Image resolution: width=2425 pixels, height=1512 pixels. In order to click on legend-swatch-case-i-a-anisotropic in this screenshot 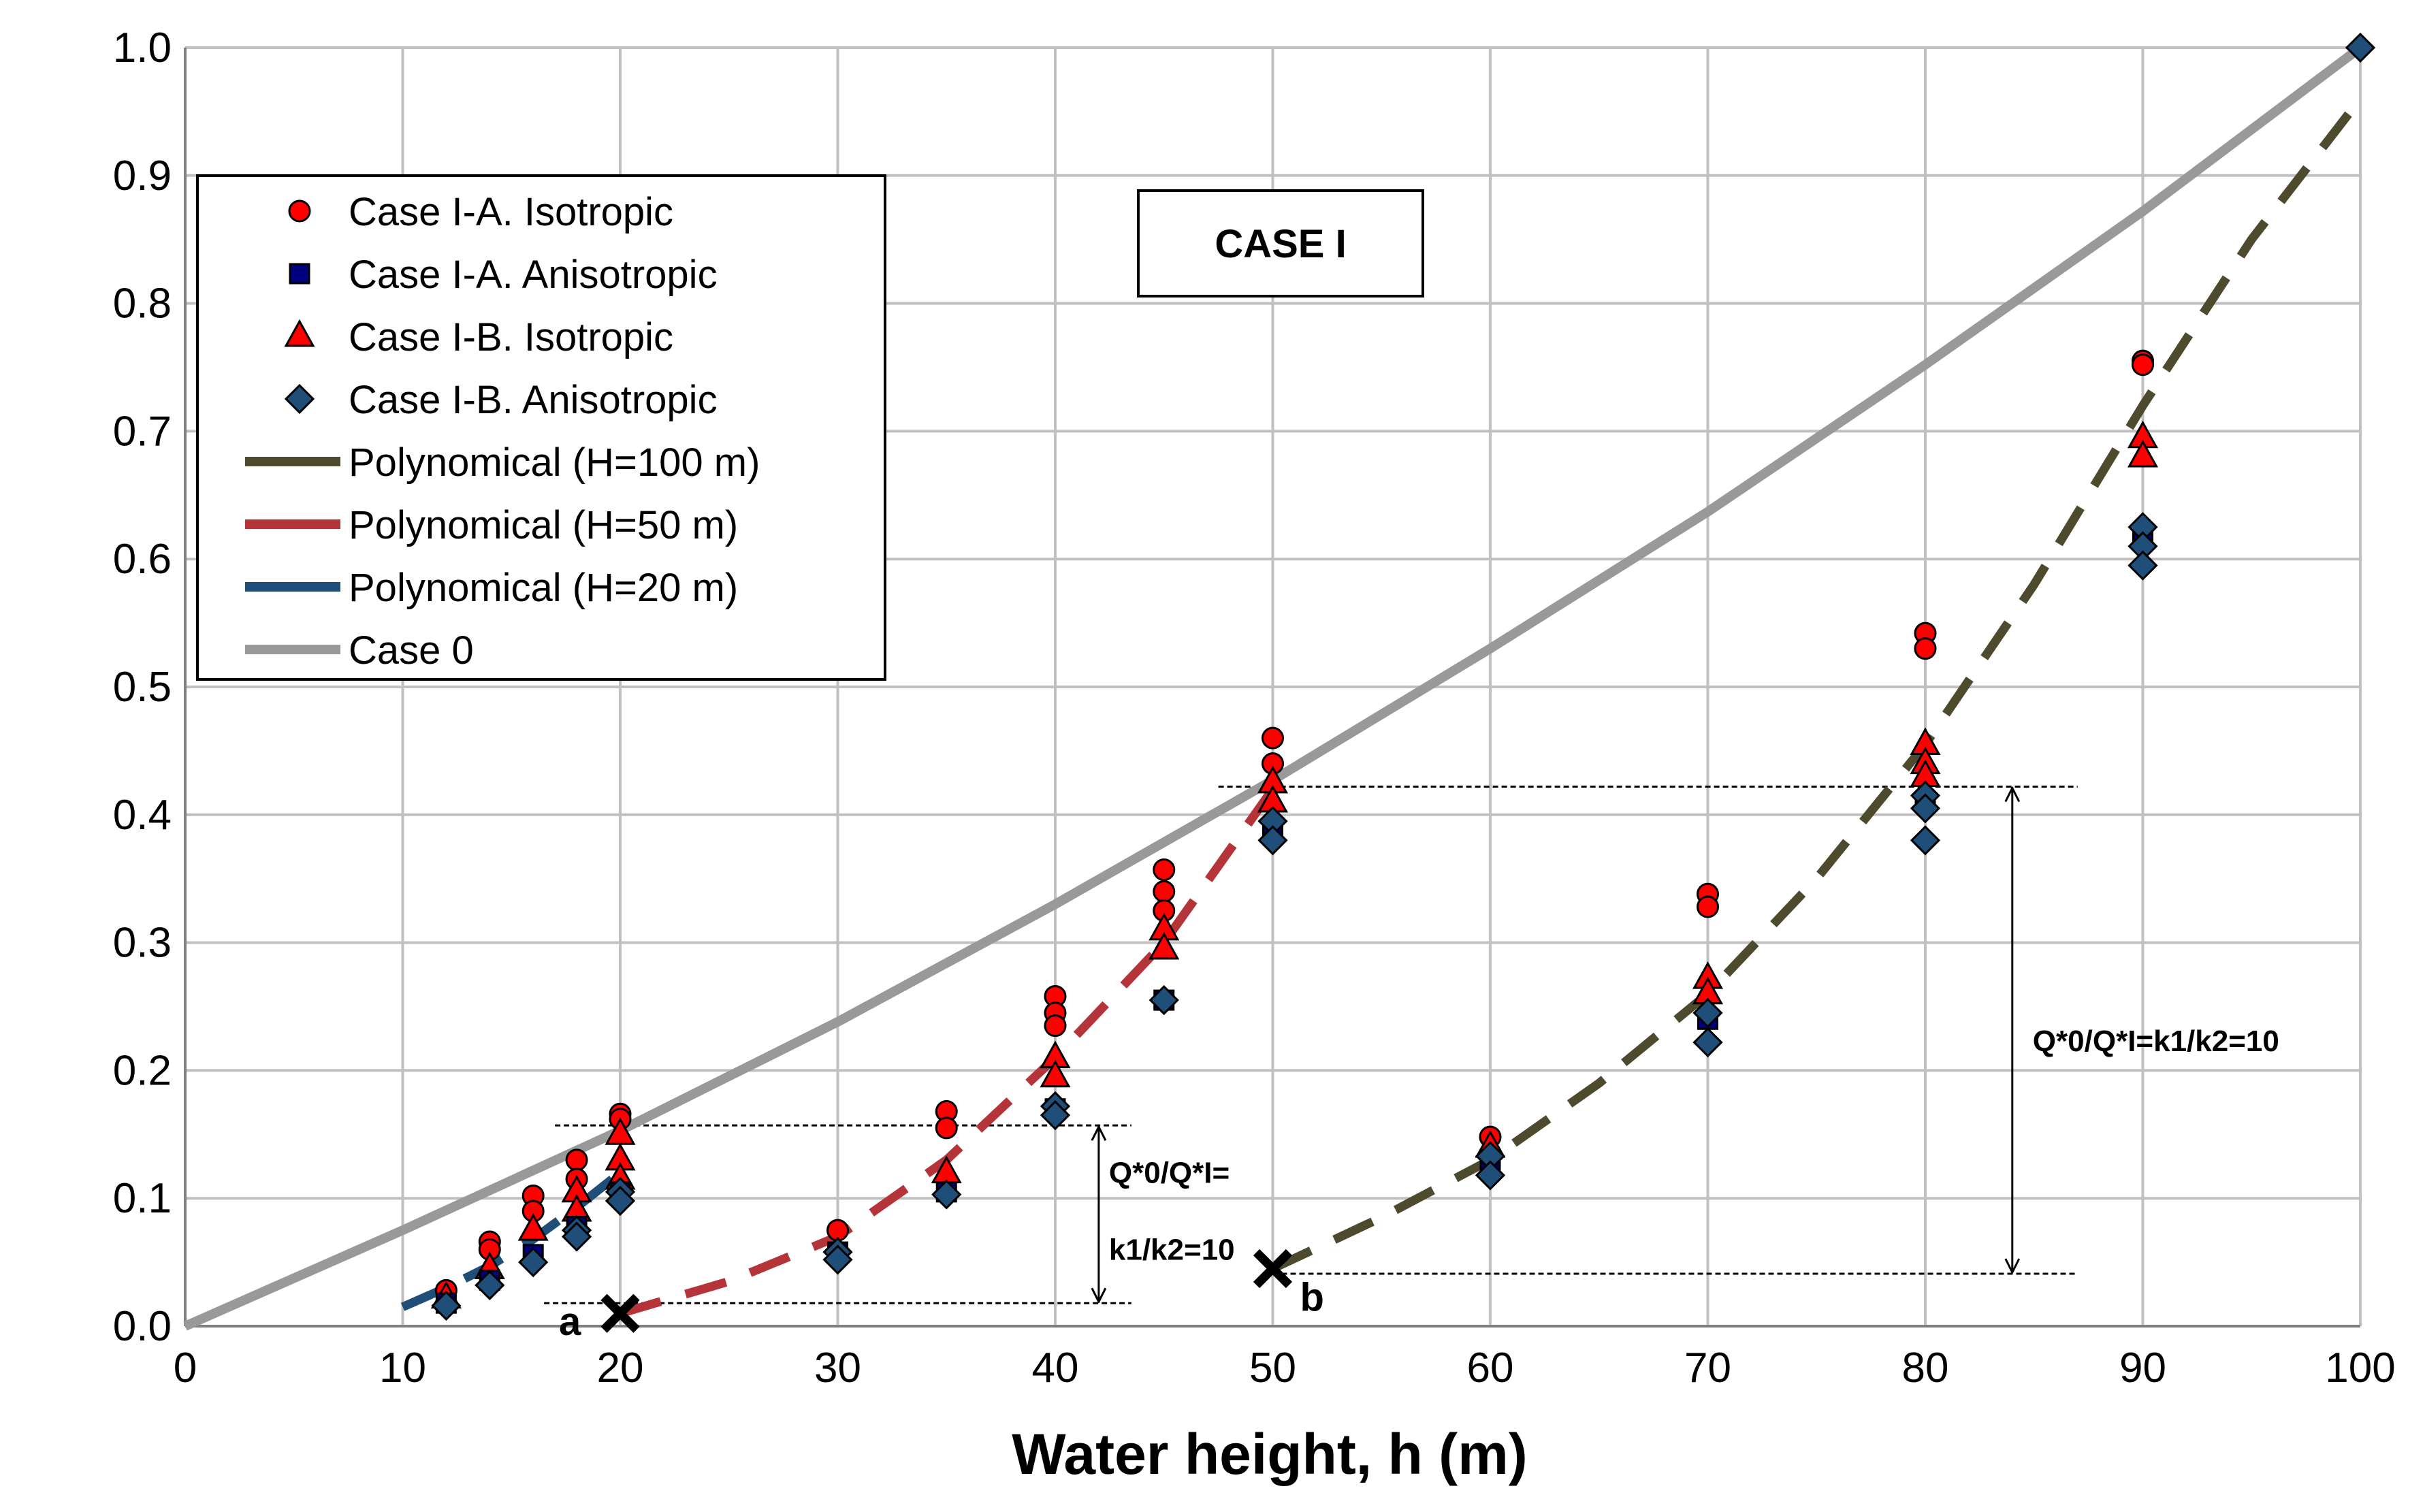, I will do `click(299, 274)`.